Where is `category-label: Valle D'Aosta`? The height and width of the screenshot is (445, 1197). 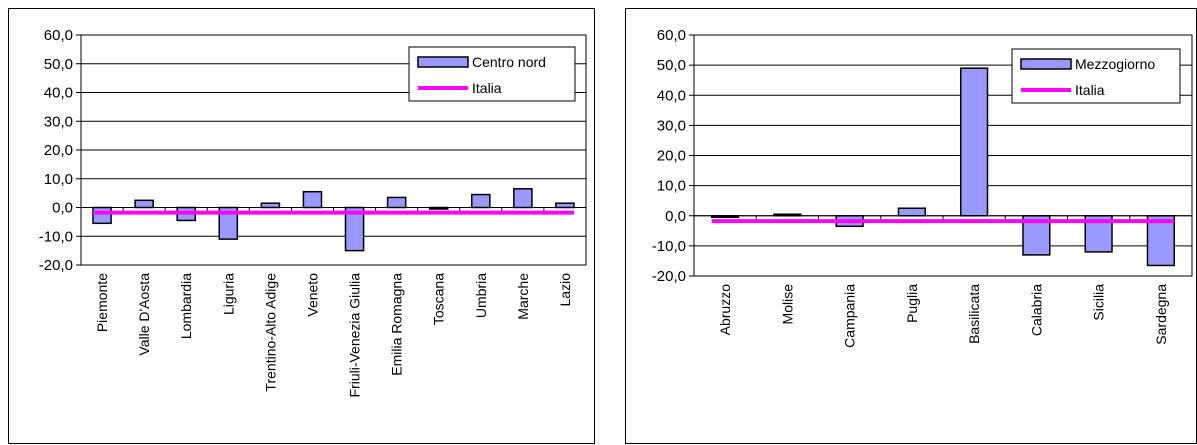 category-label: Valle D'Aosta is located at coordinates (144, 314).